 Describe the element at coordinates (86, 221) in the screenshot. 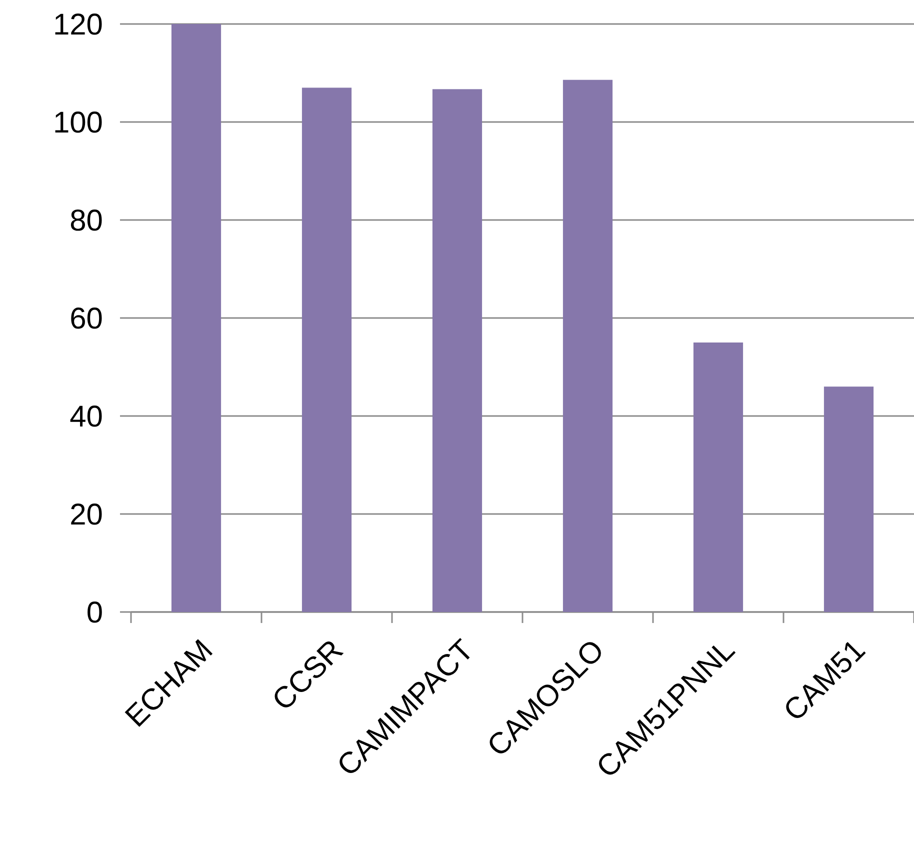

I see `y-tick-label: 80` at that location.